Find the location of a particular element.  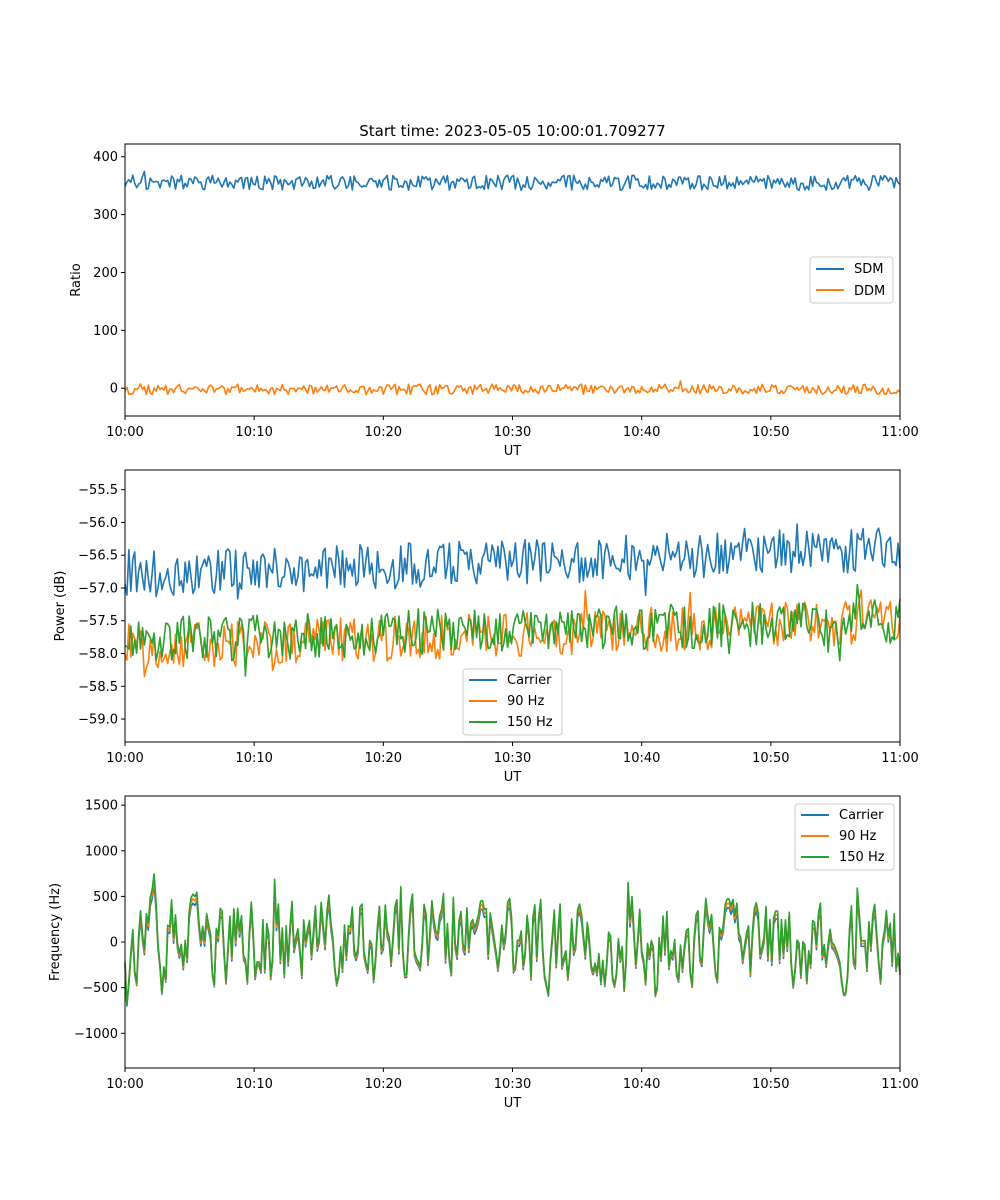

y-axis-ticks: −1000 −500 0 500 1000 1500 is located at coordinates (99, 920).